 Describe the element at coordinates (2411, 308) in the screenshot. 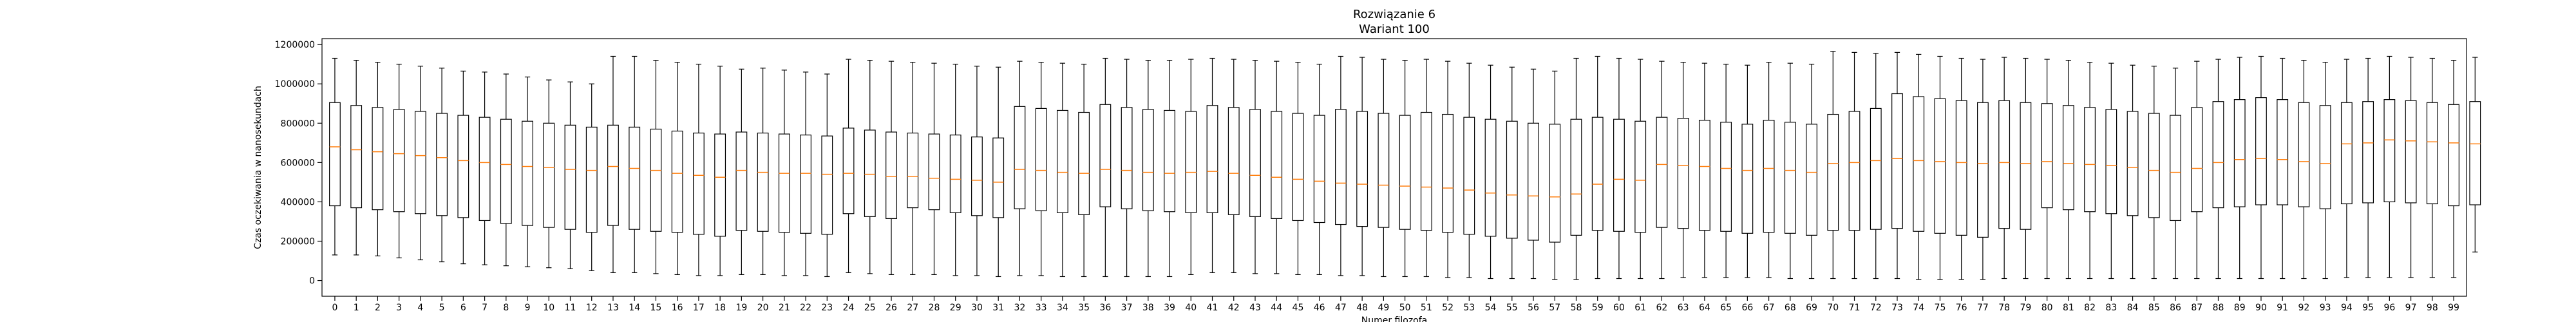

I see `x-tick-label: 97` at that location.